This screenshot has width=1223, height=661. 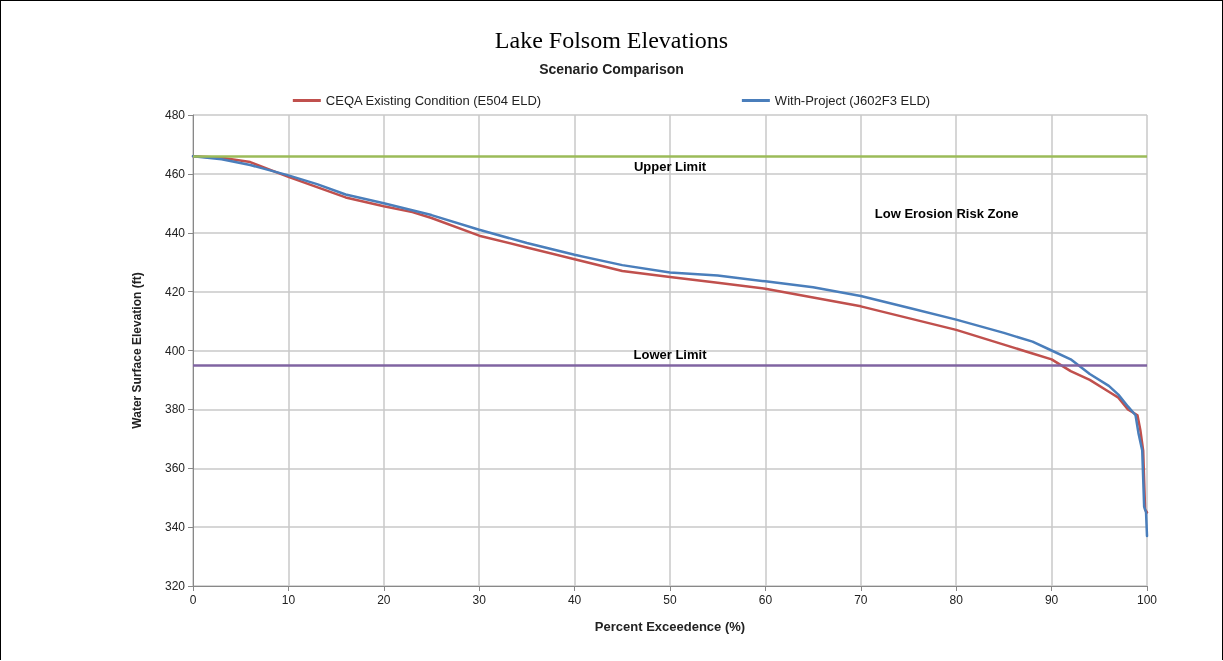 I want to click on legend-label: With-Project (J602F3 ELD), so click(x=852, y=100).